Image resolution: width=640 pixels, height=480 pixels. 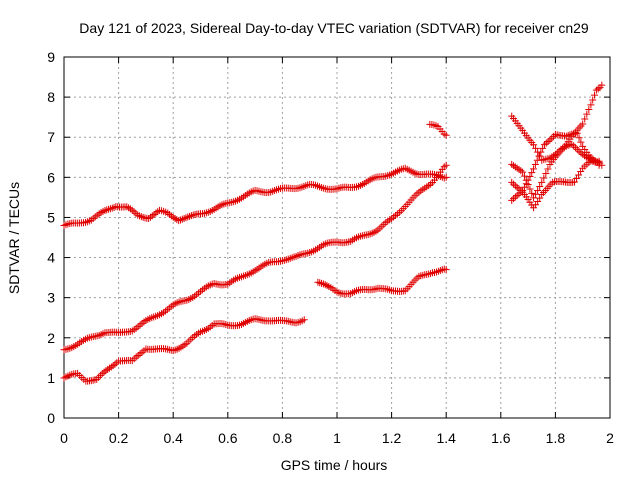 What do you see at coordinates (51, 217) in the screenshot?
I see `y-tick-label: 5` at bounding box center [51, 217].